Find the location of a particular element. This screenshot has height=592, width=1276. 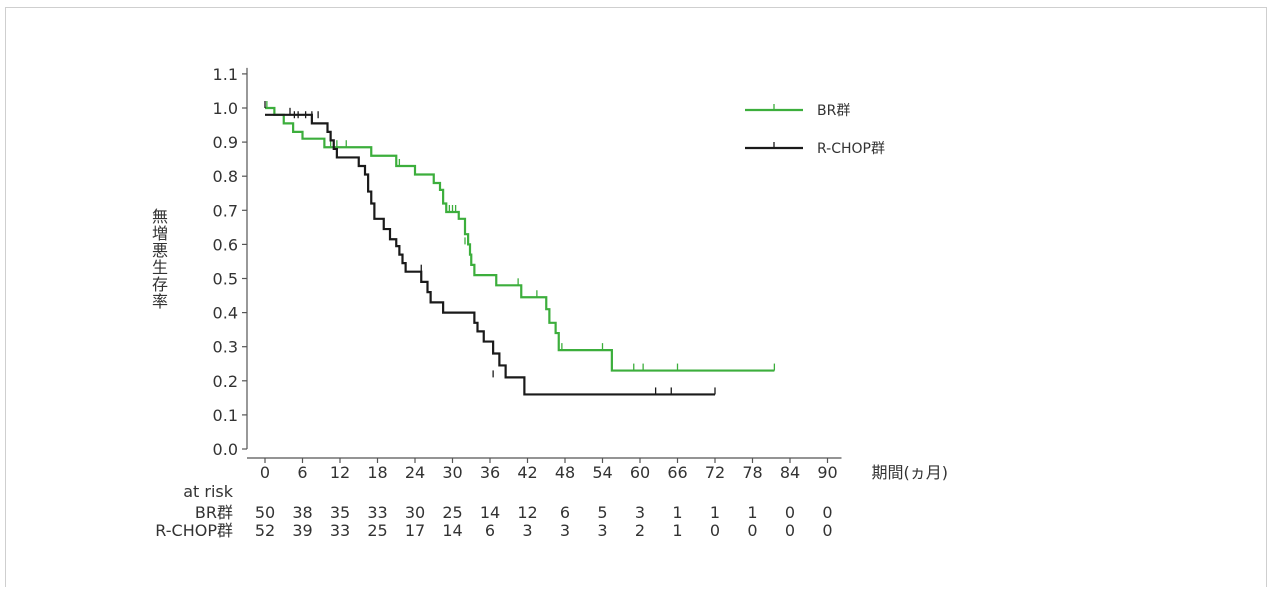

at-risk-value: 52 is located at coordinates (265, 530).